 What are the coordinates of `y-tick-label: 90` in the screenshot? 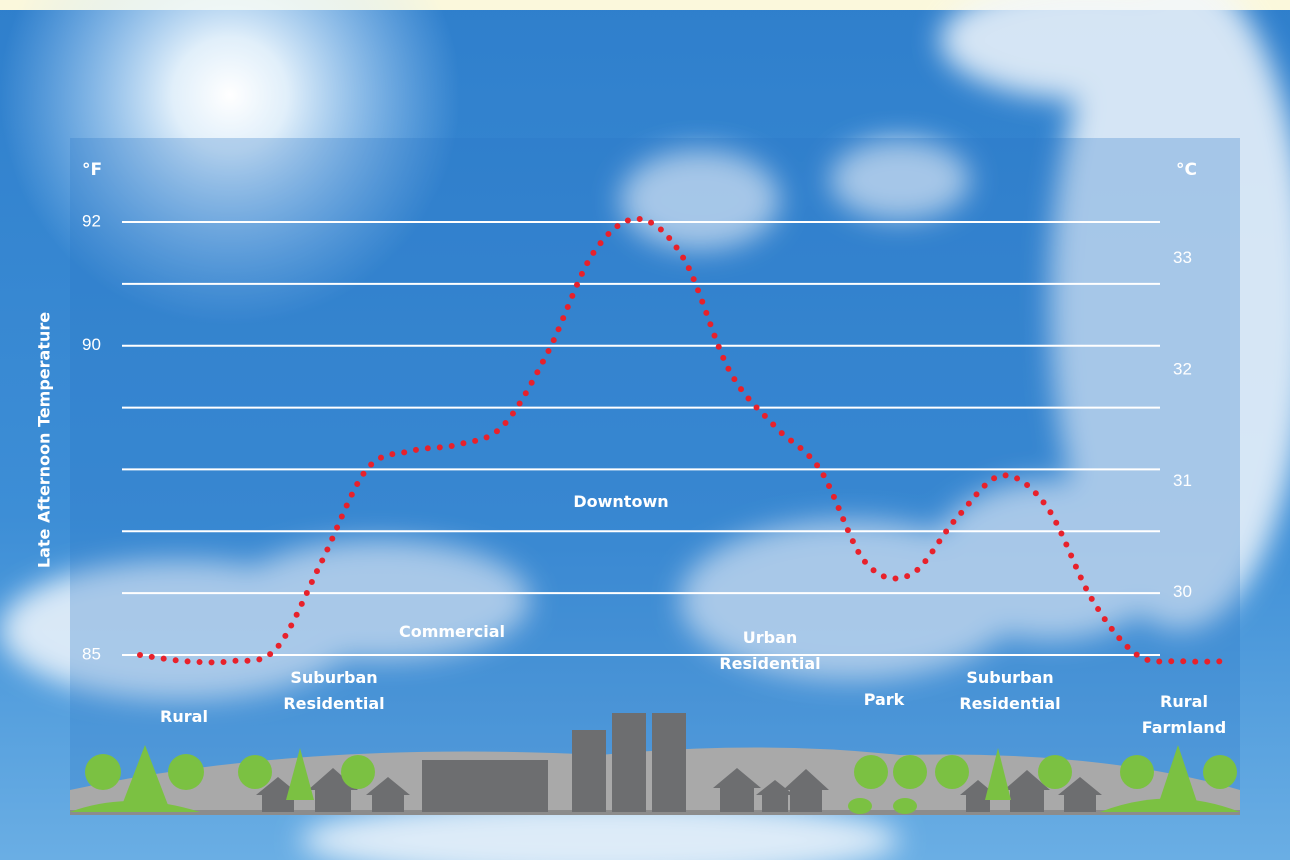 It's located at (91, 344).